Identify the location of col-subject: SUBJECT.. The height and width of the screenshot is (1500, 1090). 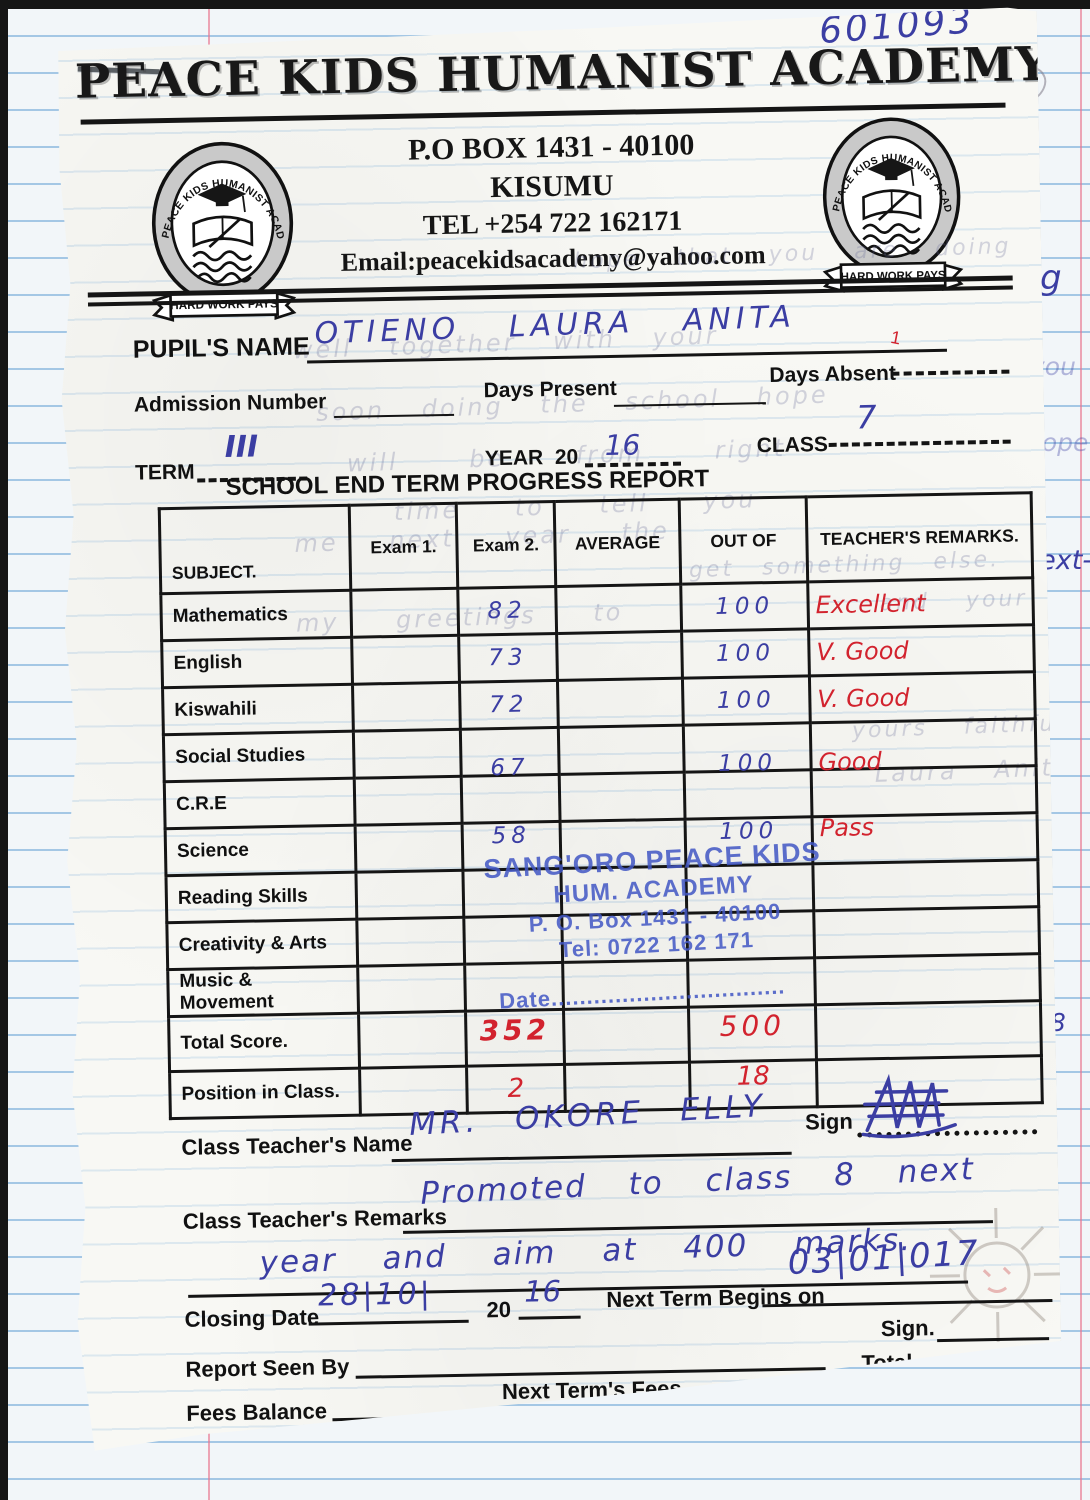
(255, 549).